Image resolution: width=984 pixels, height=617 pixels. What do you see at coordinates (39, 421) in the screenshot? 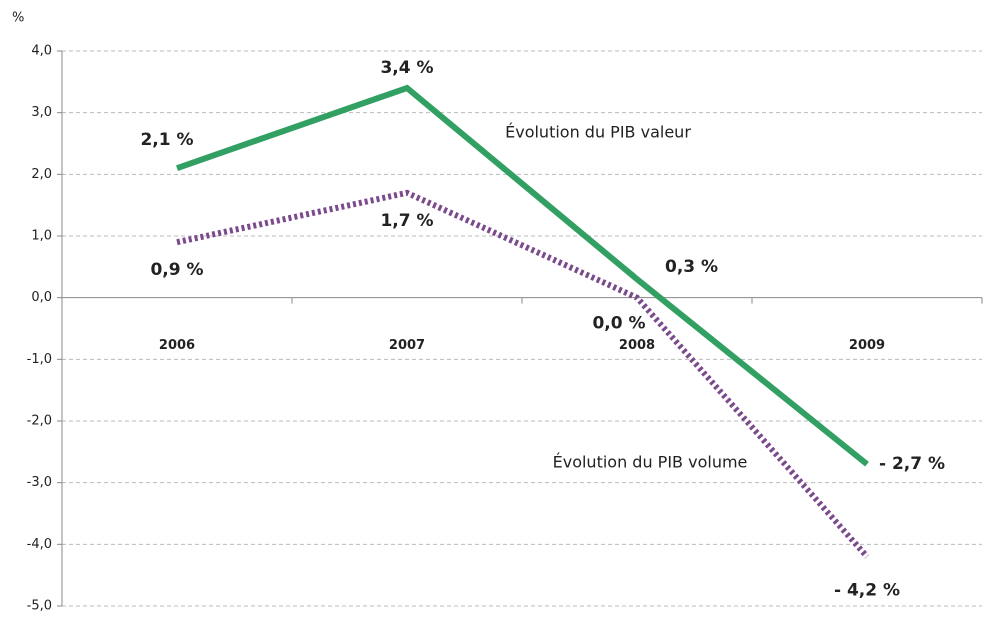
I see `y-tick-label: -2,0` at bounding box center [39, 421].